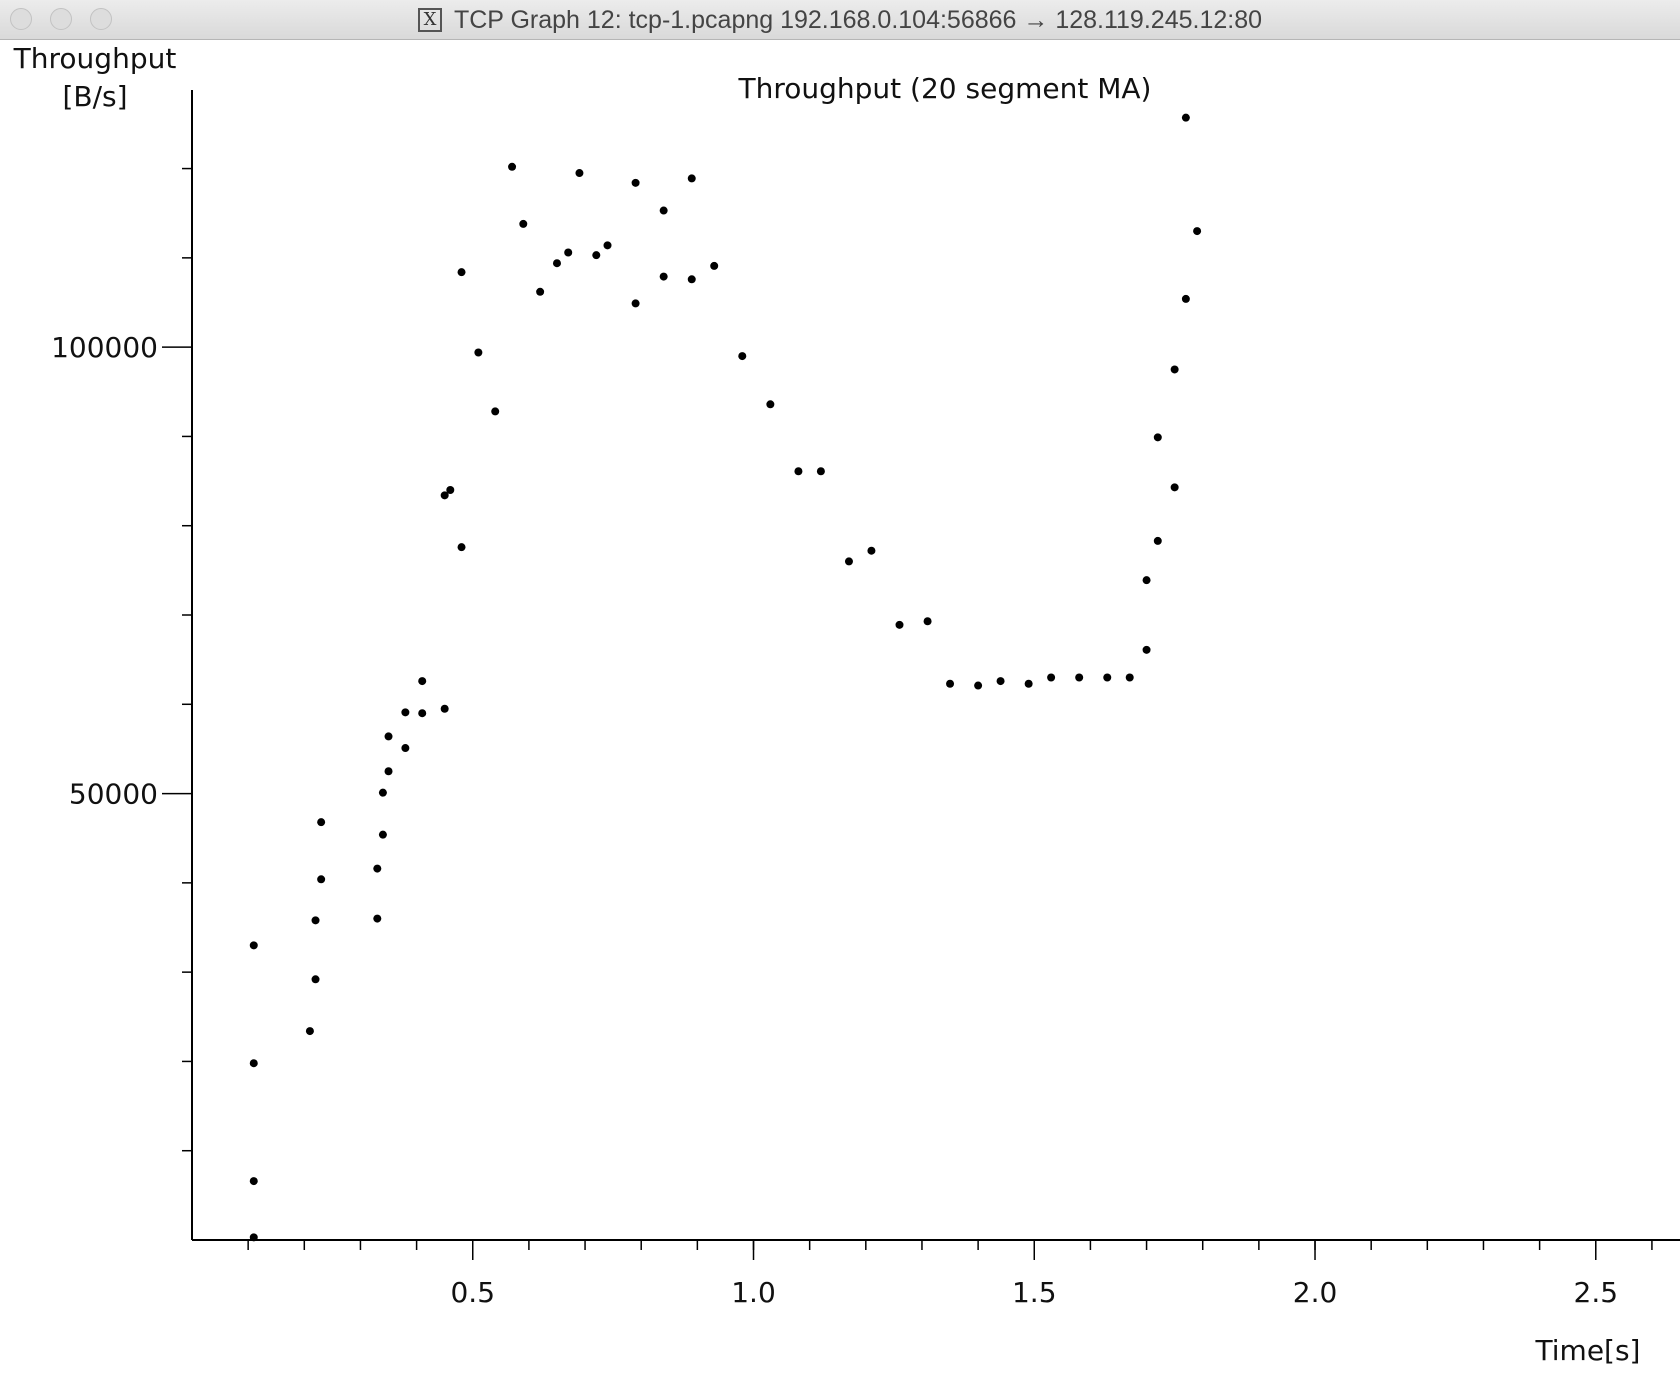 Image resolution: width=1680 pixels, height=1380 pixels. What do you see at coordinates (753, 1292) in the screenshot?
I see `x-tick-label: 1.0` at bounding box center [753, 1292].